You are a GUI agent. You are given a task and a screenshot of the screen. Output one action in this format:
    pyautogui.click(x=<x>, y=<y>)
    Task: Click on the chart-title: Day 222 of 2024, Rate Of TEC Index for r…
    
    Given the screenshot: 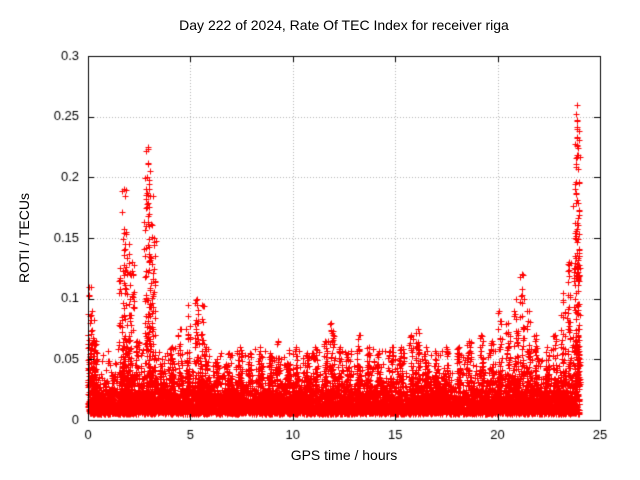 What is the action you would take?
    pyautogui.click(x=344, y=25)
    